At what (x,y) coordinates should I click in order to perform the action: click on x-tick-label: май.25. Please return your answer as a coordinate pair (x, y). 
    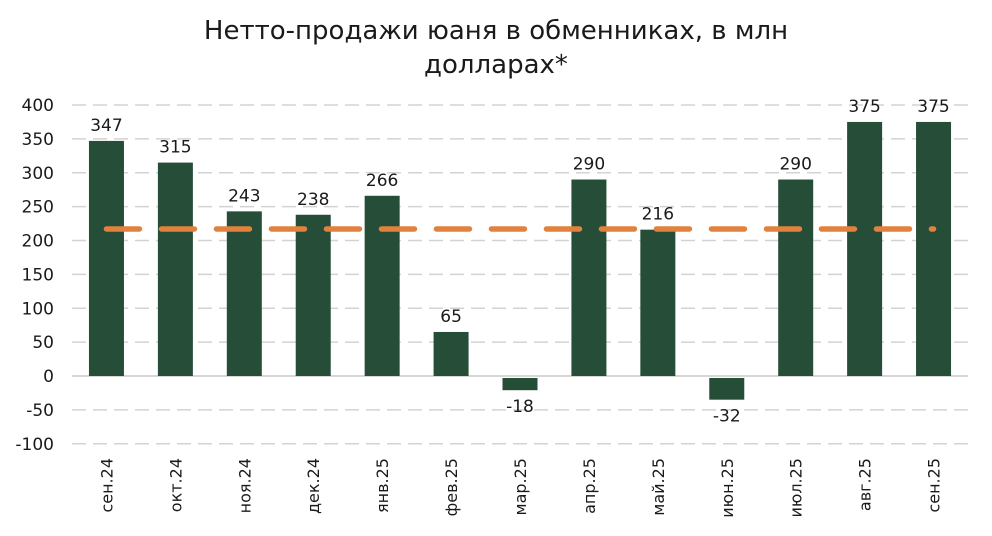
    Looking at the image, I should click on (658, 487).